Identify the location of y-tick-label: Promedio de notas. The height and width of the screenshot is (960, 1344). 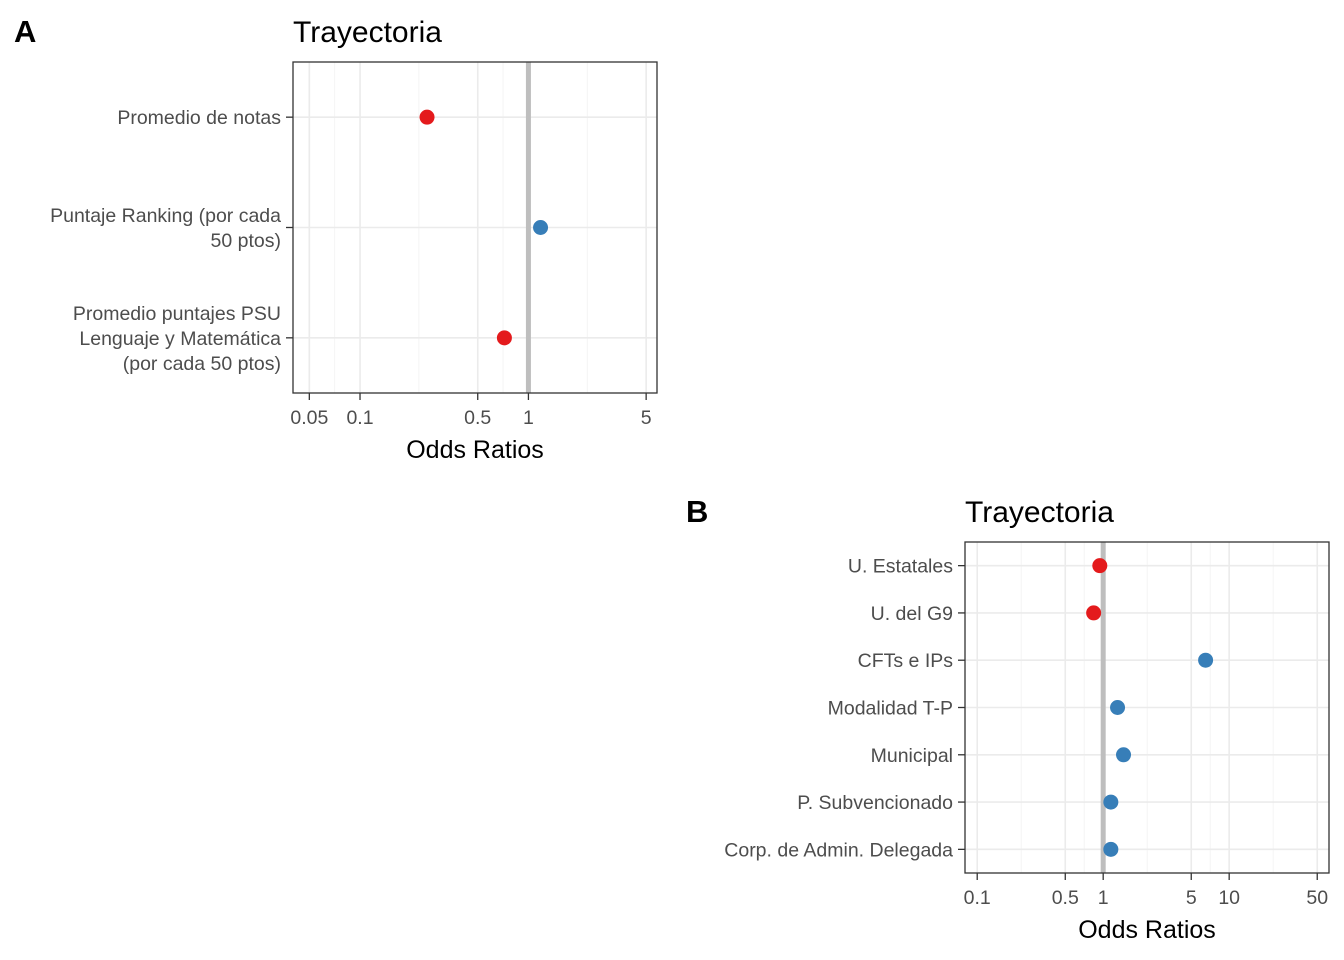
(199, 118).